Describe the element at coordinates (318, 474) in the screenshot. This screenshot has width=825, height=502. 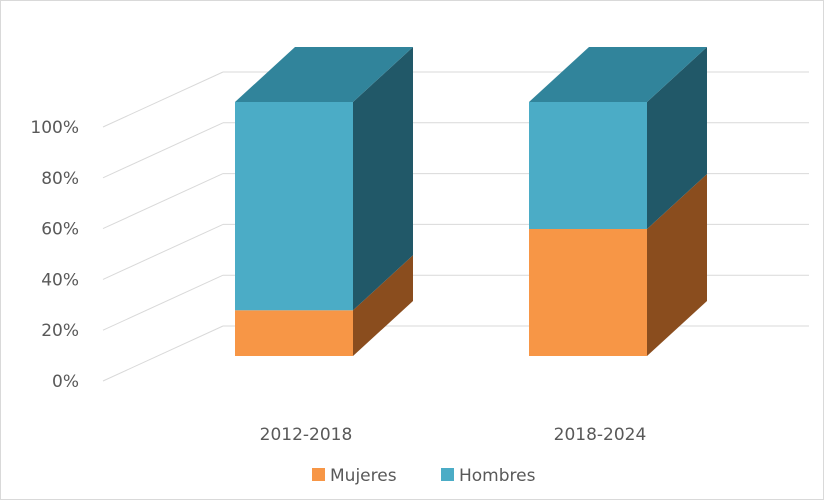
I see `legend-swatch-mujeres` at that location.